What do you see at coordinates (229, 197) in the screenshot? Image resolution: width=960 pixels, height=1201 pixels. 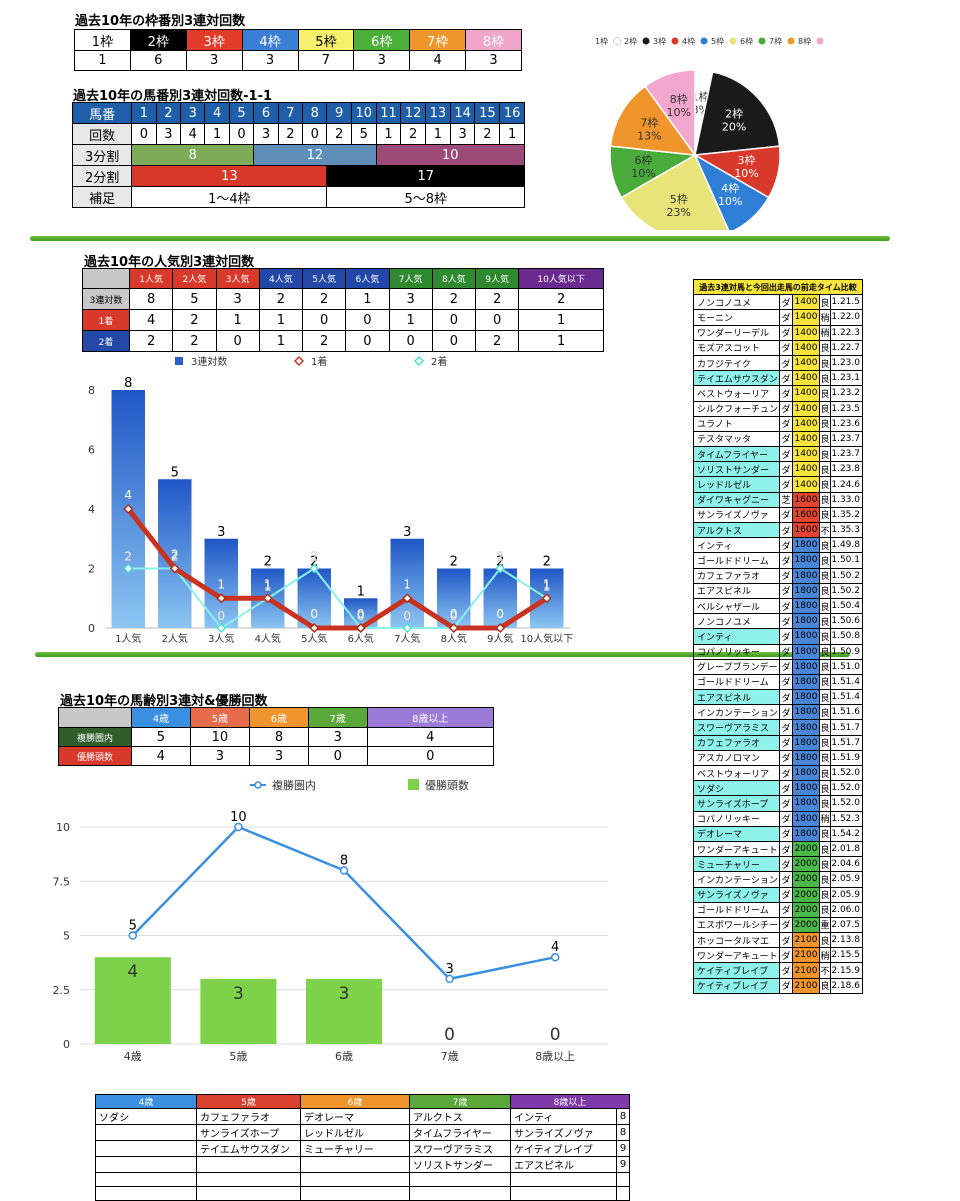 I see `note-a: 1〜4枠` at bounding box center [229, 197].